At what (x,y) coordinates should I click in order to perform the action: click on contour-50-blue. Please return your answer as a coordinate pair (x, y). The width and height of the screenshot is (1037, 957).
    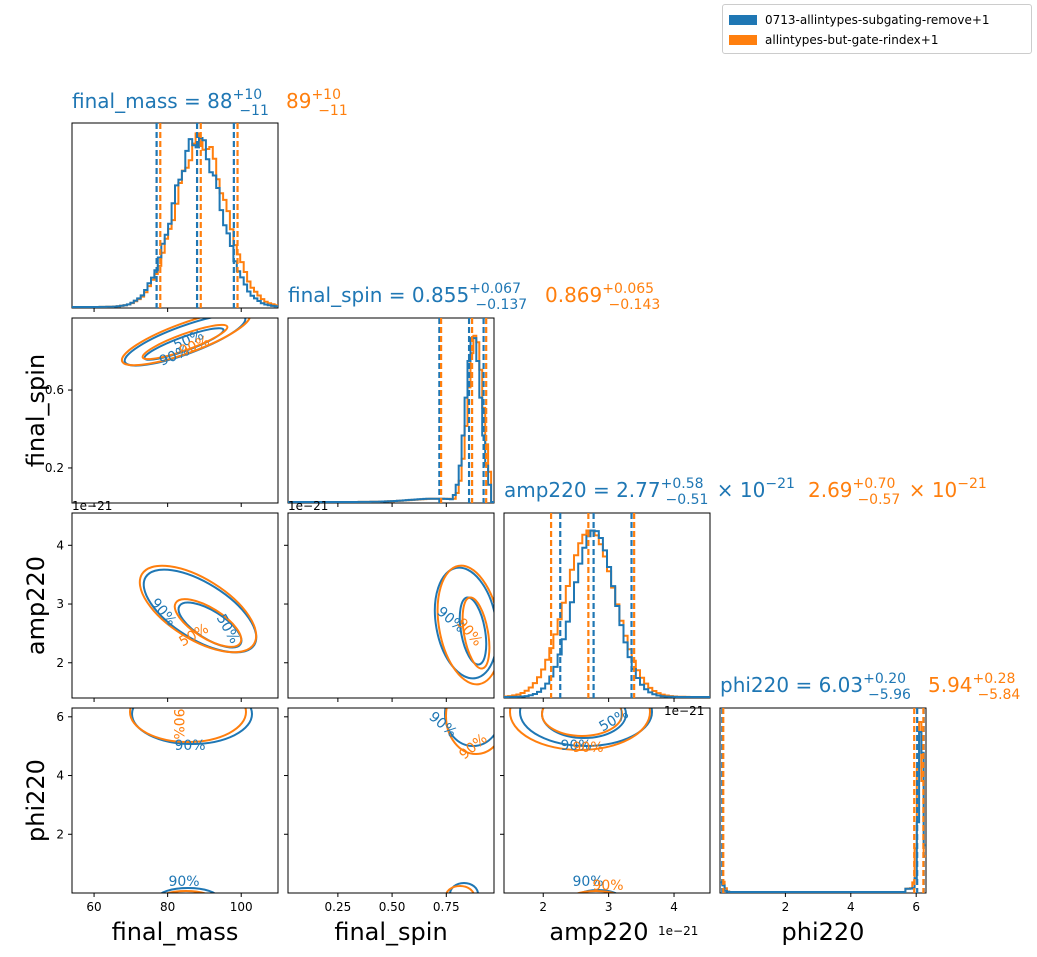
    Looking at the image, I should click on (473, 631).